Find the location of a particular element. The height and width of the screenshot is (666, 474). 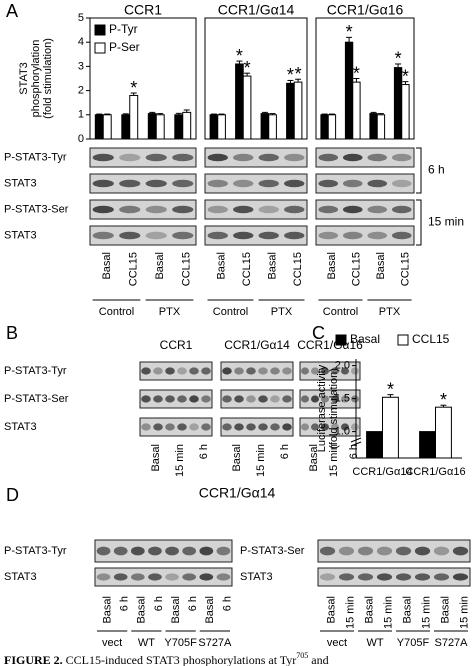

chart-title: CCR1 is located at coordinates (143, 10).